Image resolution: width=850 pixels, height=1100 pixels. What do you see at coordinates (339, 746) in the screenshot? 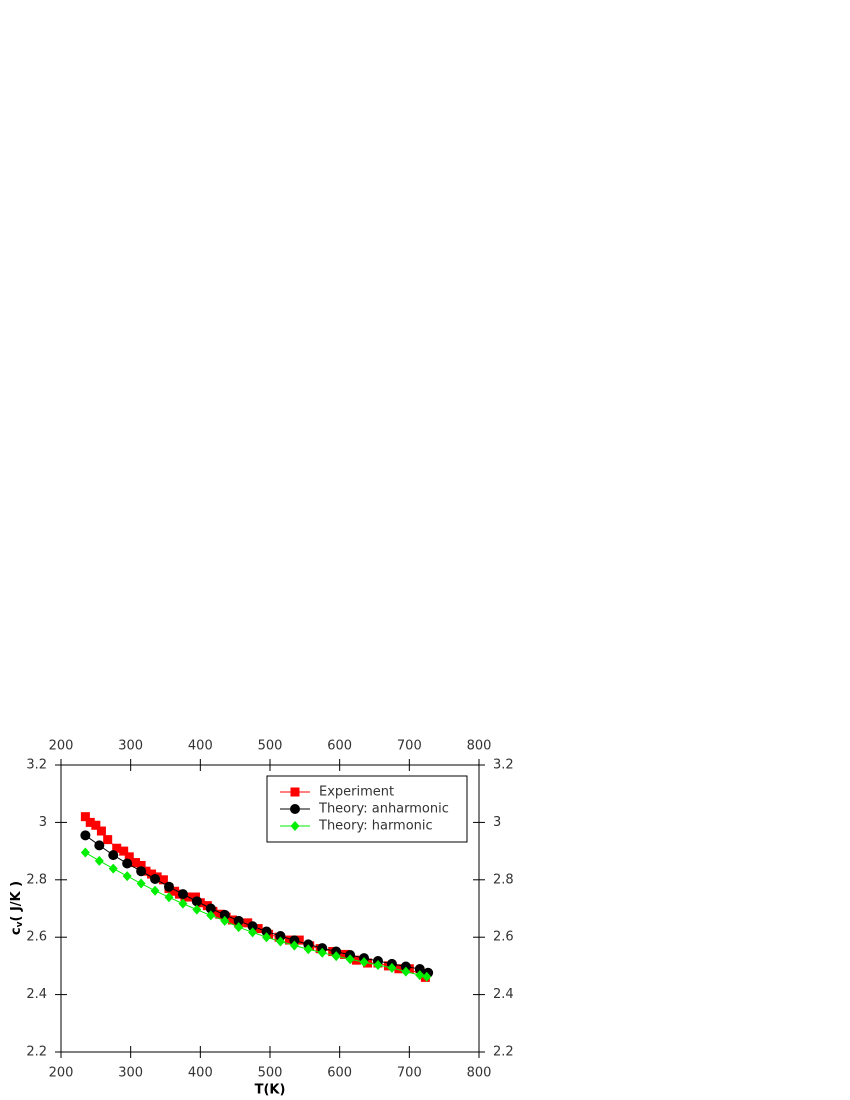
I see `x-tick-label-top: 600` at bounding box center [339, 746].